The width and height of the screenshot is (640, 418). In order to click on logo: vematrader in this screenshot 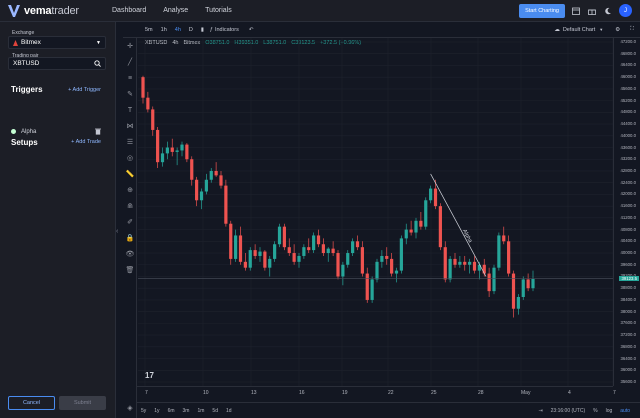, I will do `click(54, 10)`.